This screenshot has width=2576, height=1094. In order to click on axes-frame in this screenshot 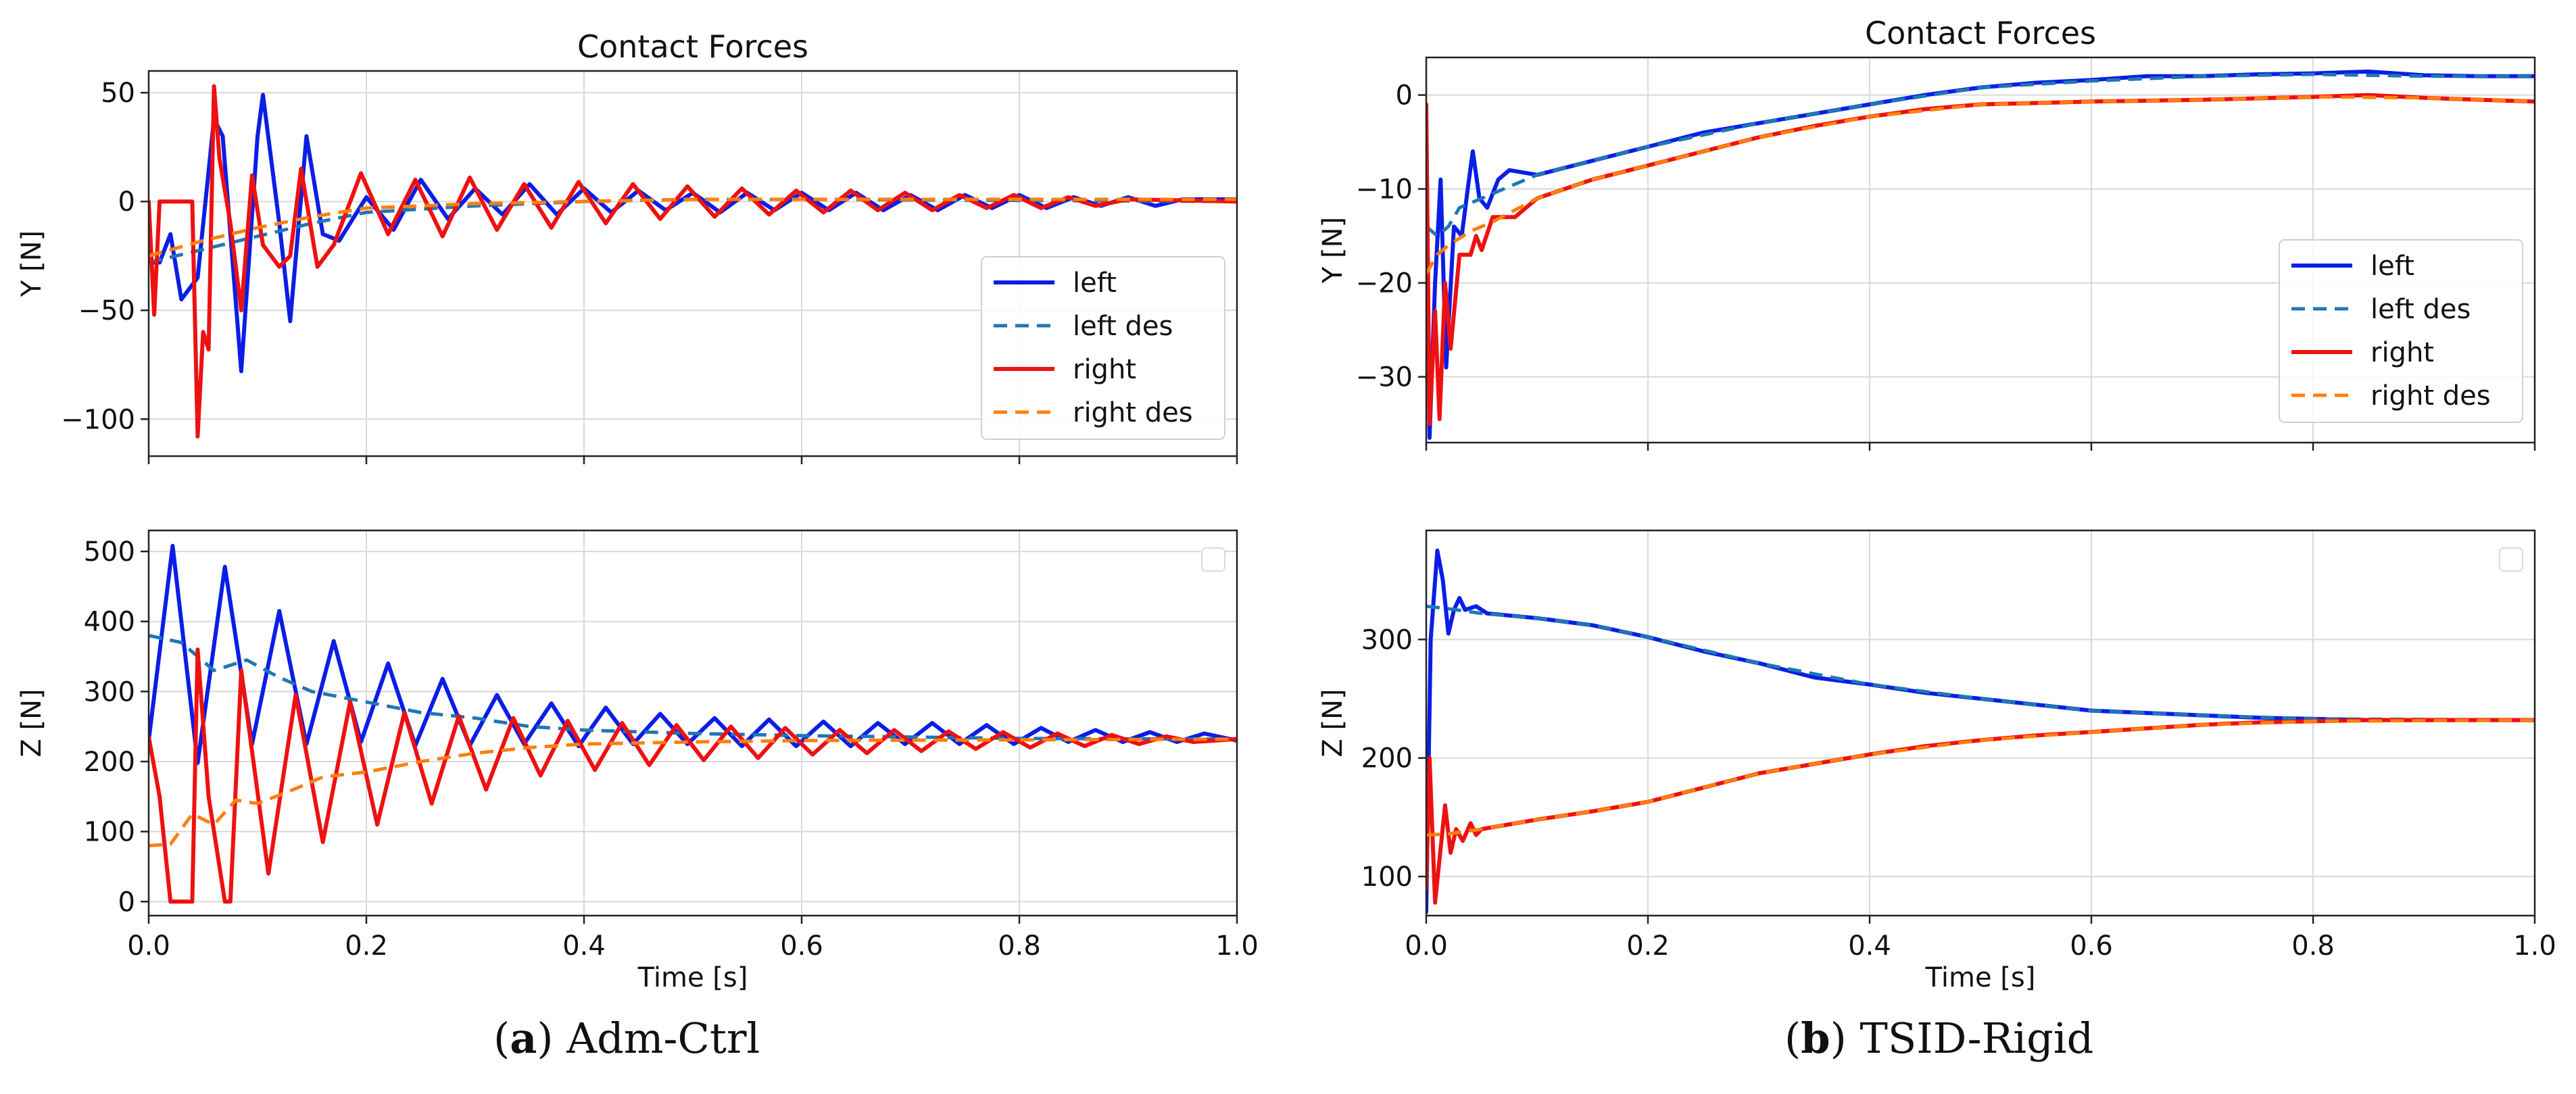, I will do `click(692, 263)`.